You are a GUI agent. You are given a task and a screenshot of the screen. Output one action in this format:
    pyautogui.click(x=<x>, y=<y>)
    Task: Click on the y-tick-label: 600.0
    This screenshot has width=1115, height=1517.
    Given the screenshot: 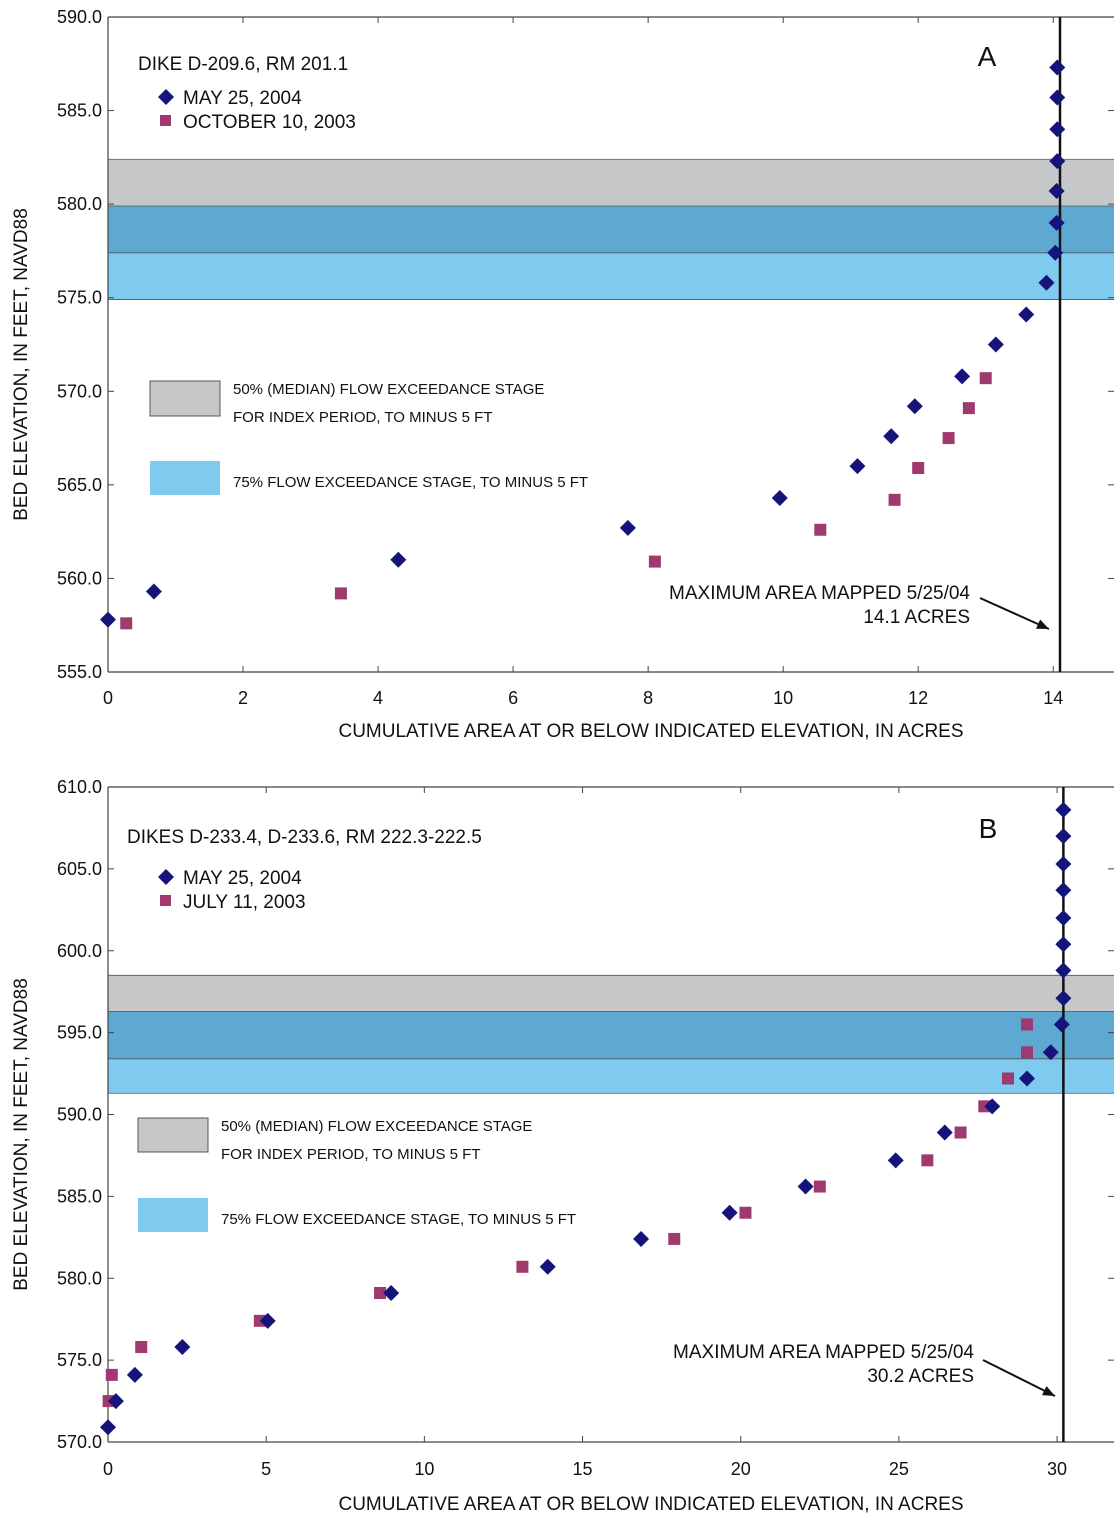 What is the action you would take?
    pyautogui.click(x=79, y=951)
    